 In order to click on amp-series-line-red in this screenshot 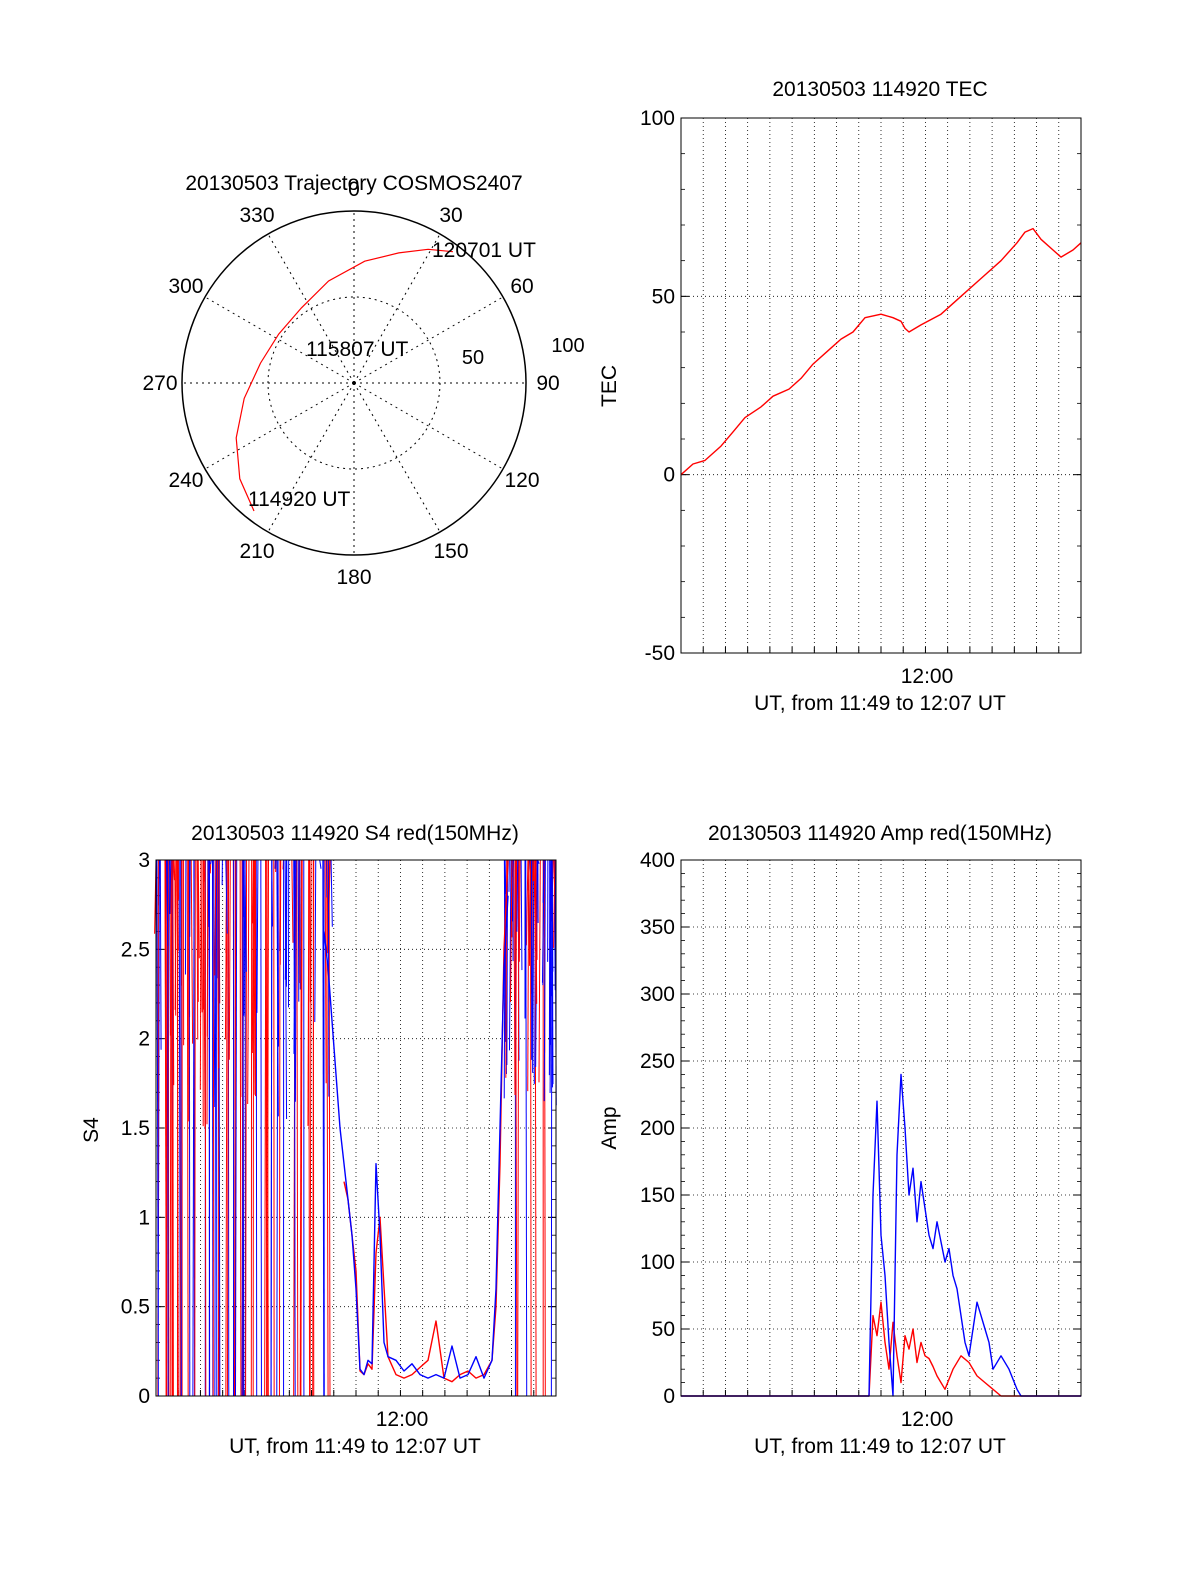, I will do `click(881, 1349)`.